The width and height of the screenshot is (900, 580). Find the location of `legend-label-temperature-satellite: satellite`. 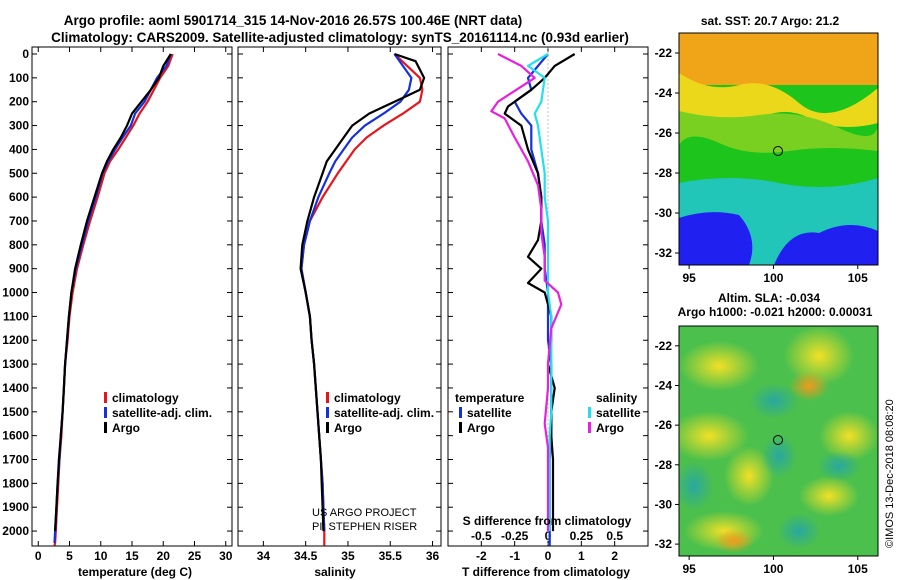

legend-label-temperature-satellite: satellite is located at coordinates (489, 413).